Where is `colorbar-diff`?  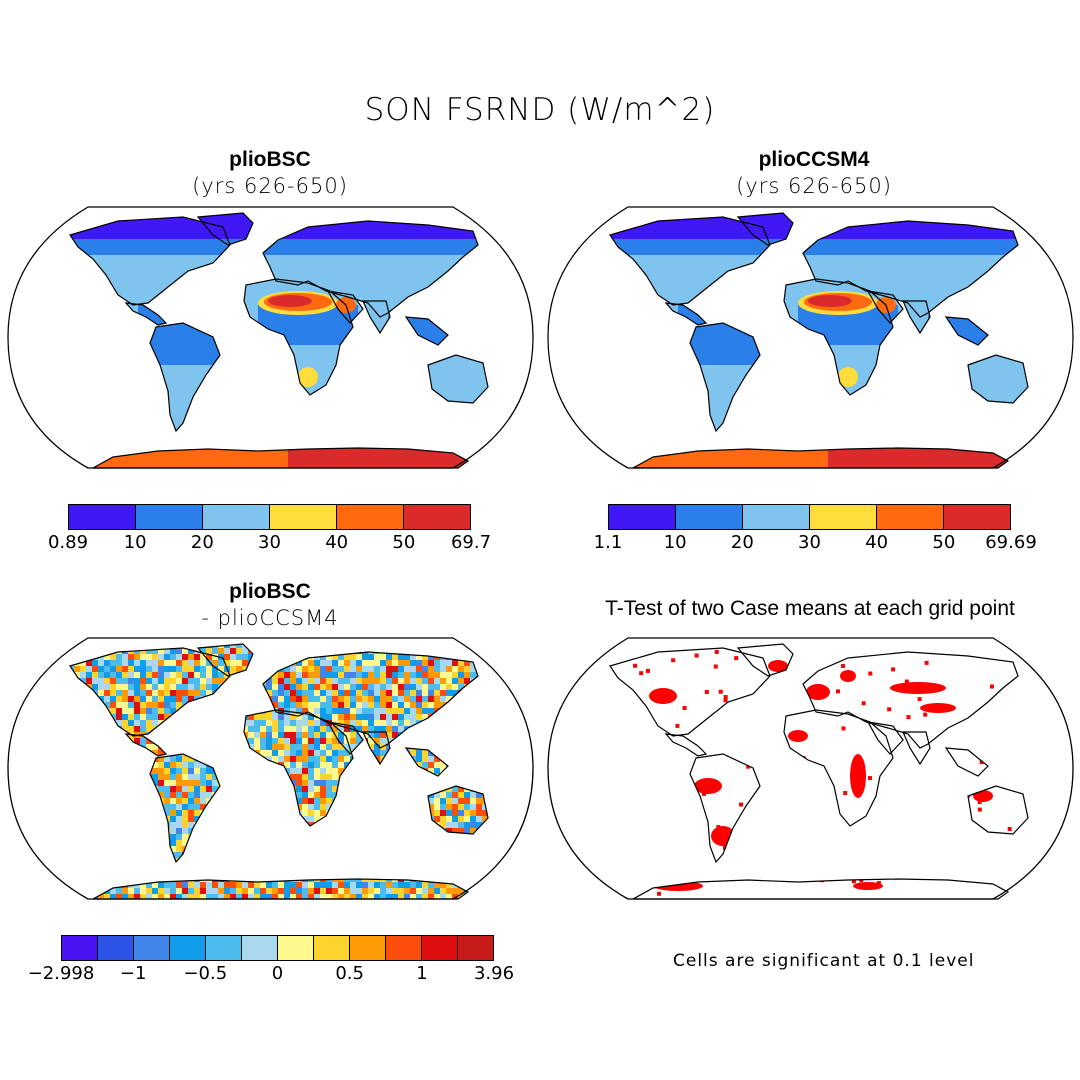 colorbar-diff is located at coordinates (277, 948).